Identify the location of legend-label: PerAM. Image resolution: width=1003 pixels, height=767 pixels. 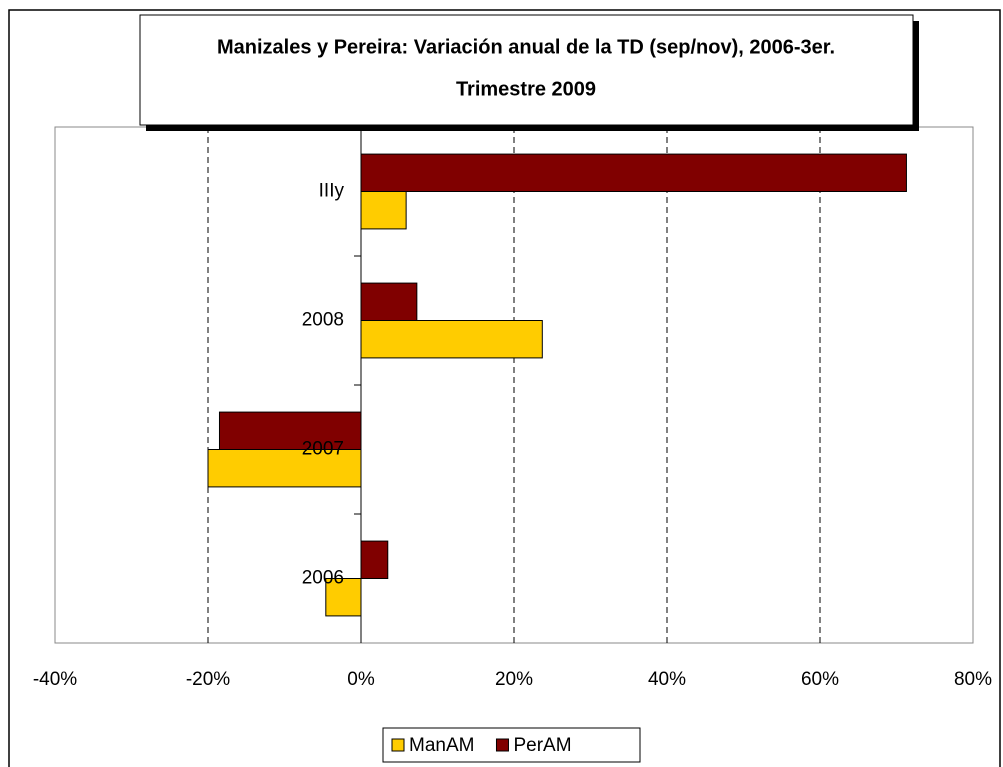
(542, 745).